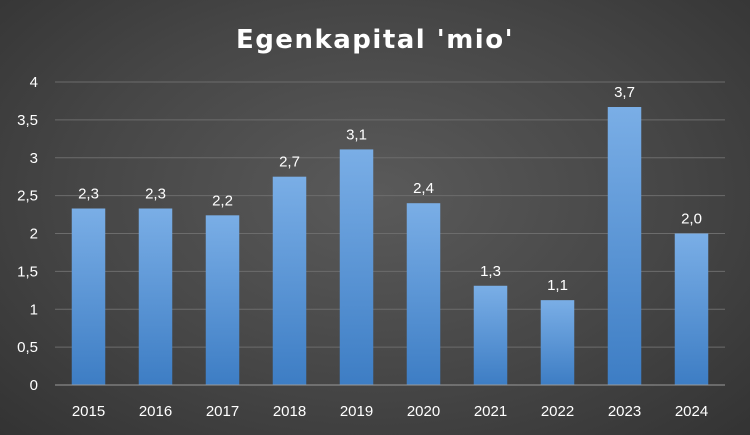 The image size is (750, 435). I want to click on data-label: 2,2, so click(222, 200).